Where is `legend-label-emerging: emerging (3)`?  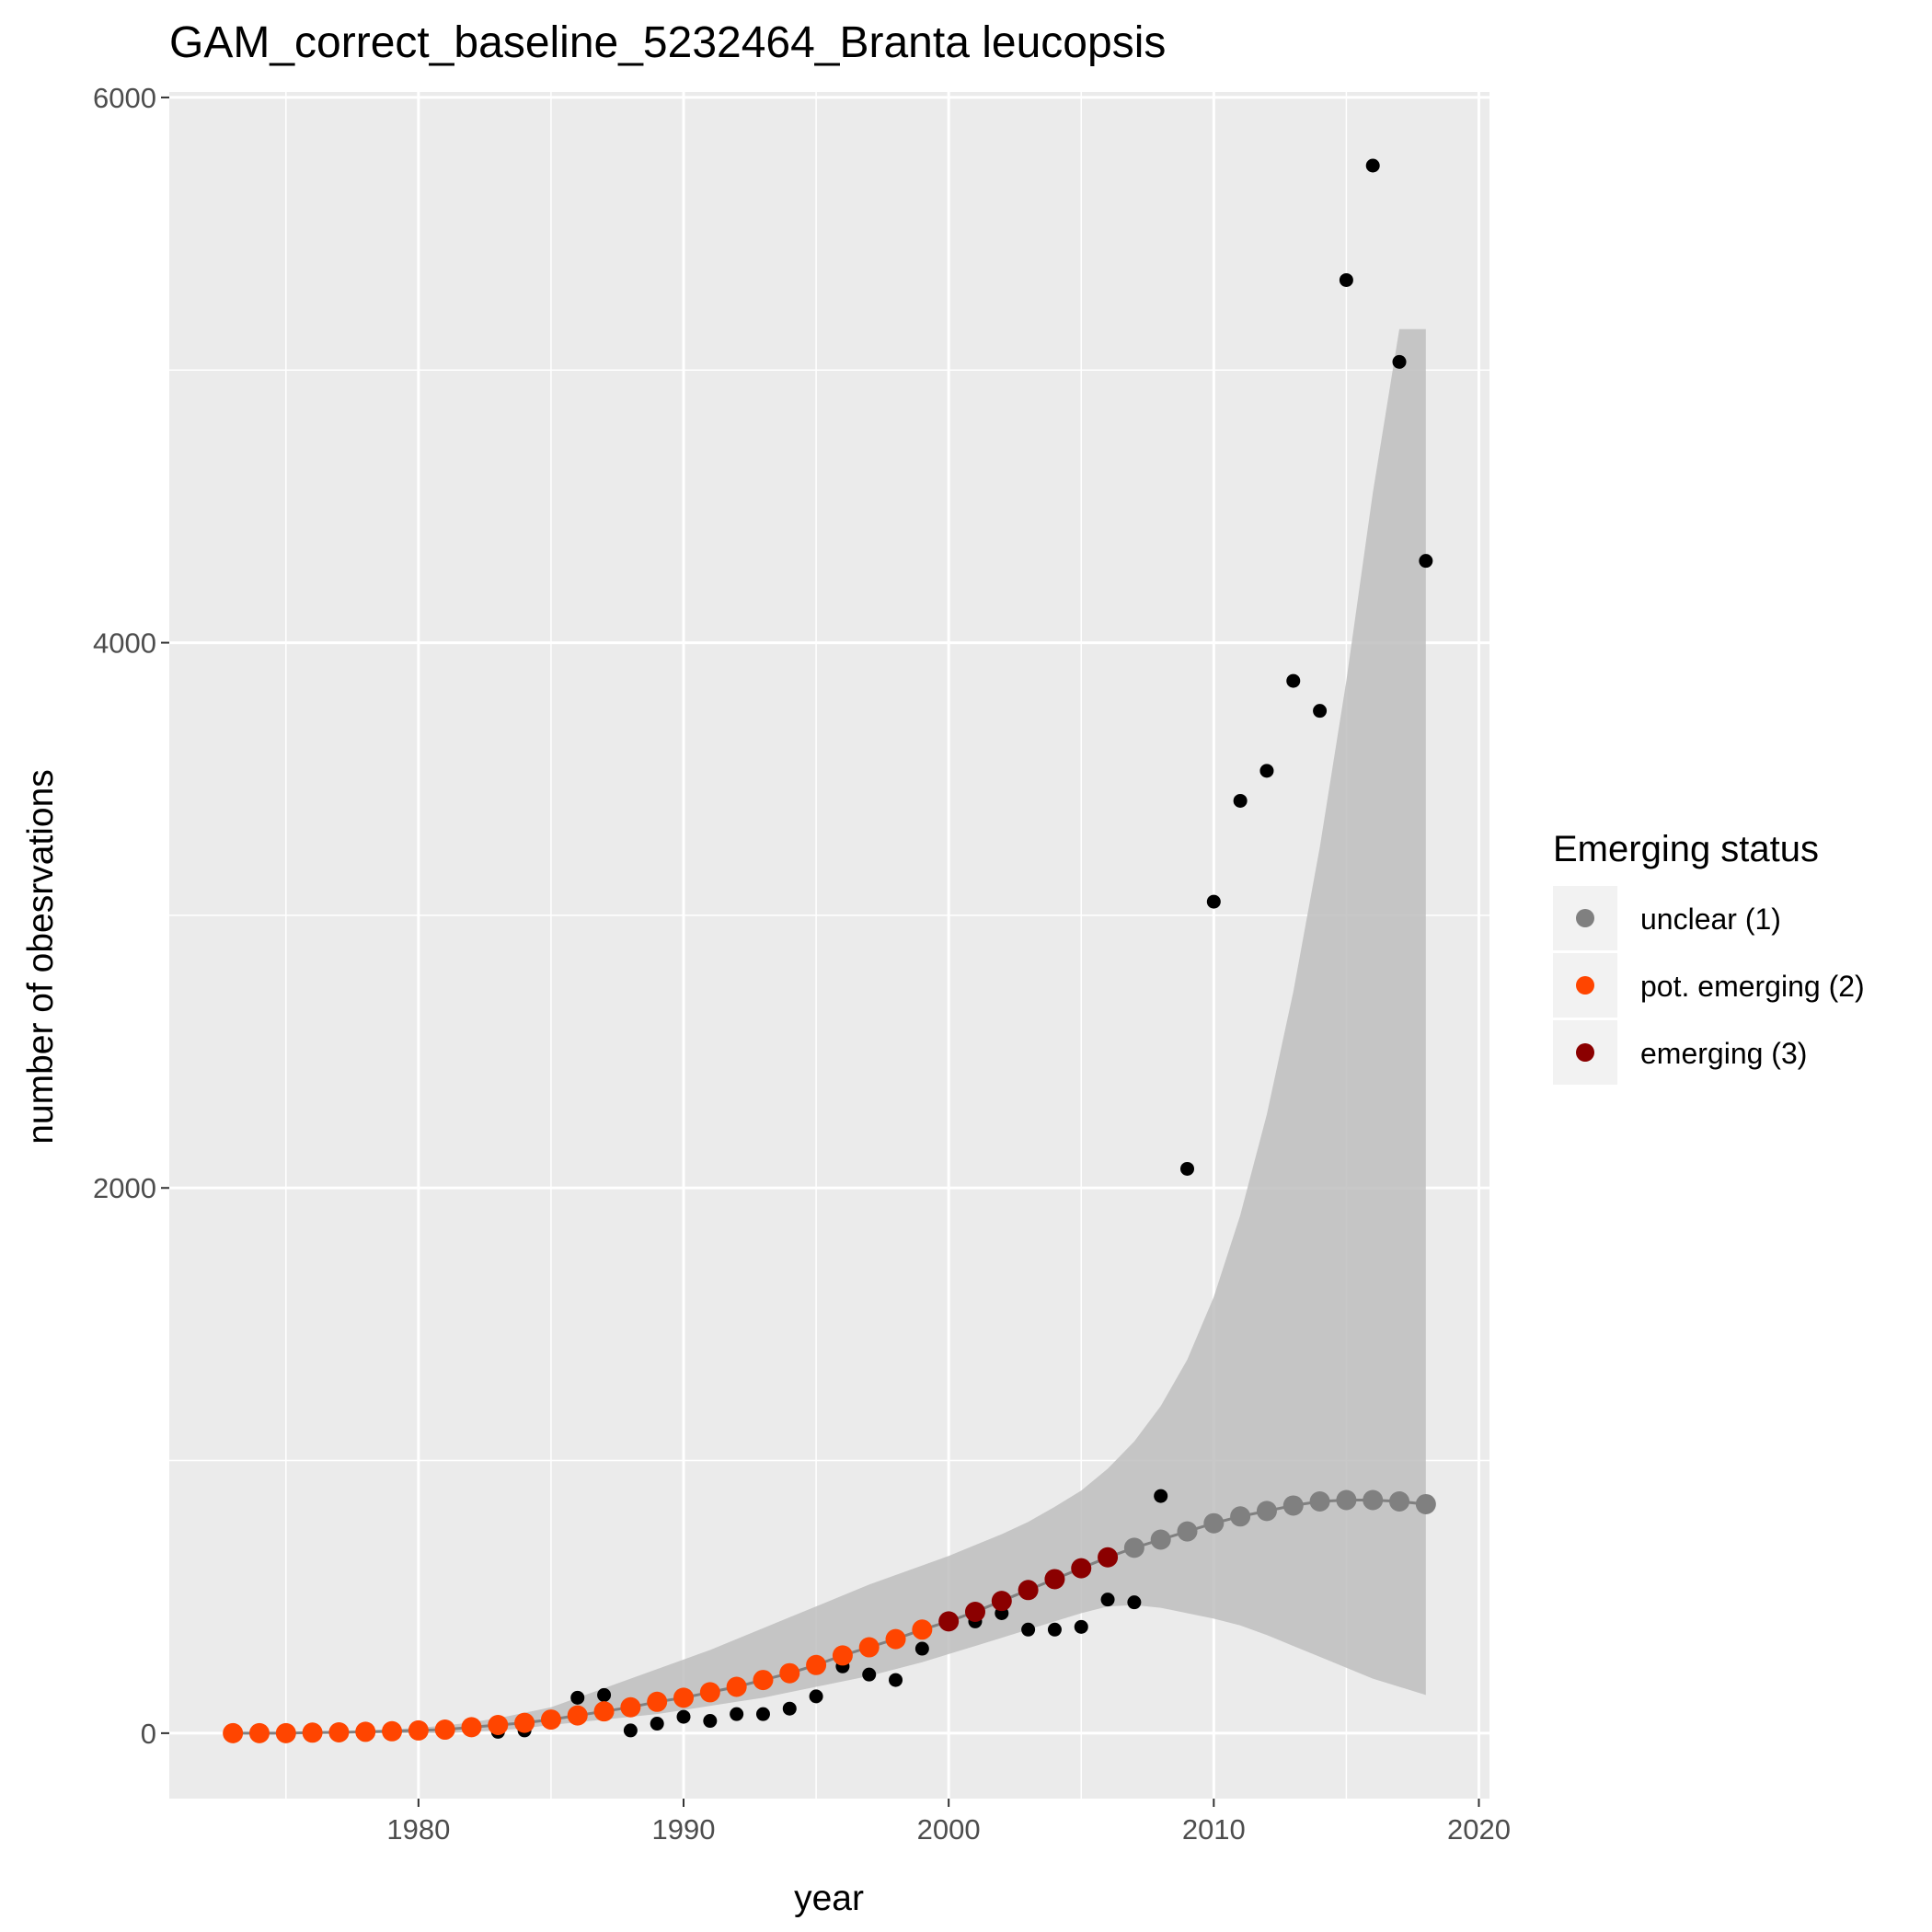
legend-label-emerging: emerging (3) is located at coordinates (1723, 1053).